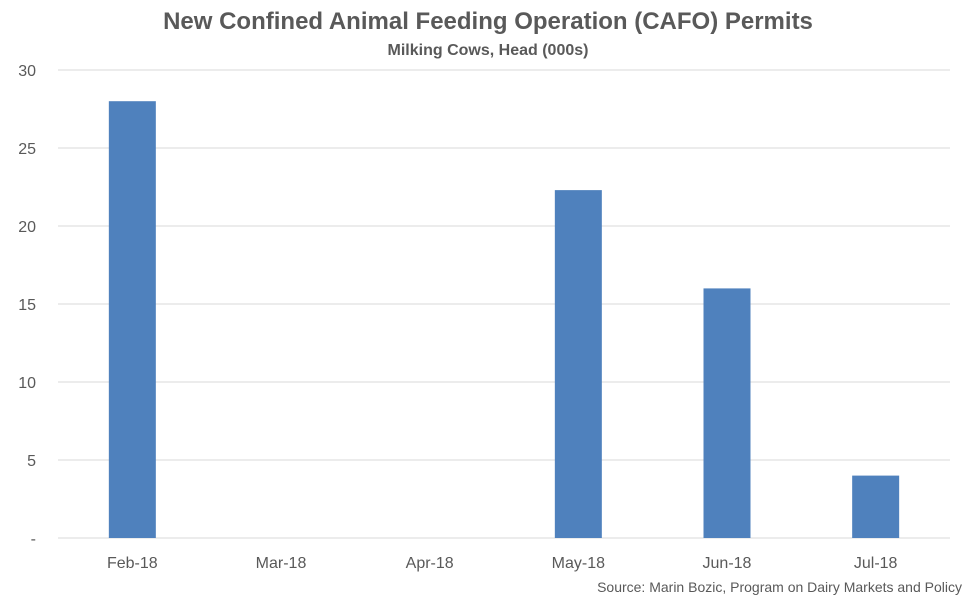 This screenshot has width=976, height=601. Describe the element at coordinates (727, 563) in the screenshot. I see `x-tick-label: Jun-18` at that location.